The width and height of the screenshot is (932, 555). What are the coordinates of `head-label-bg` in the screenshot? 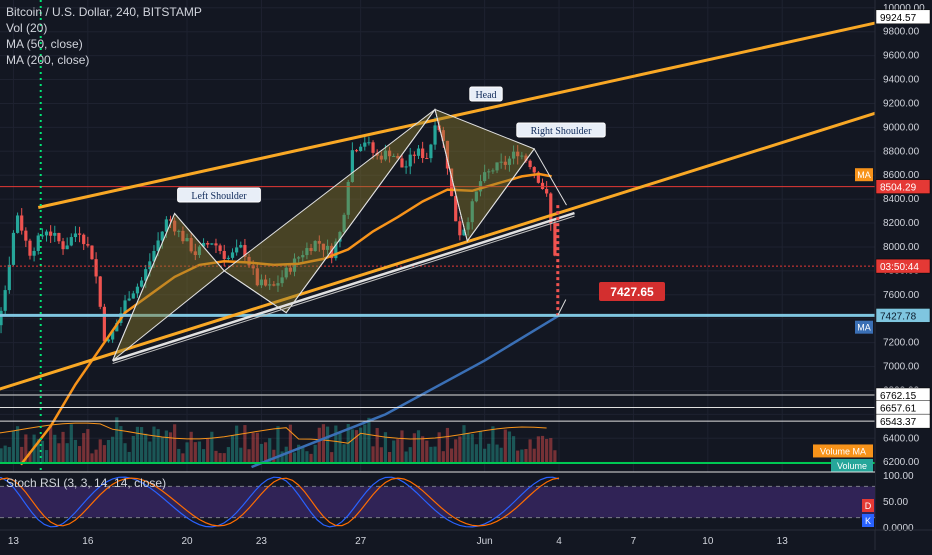 It's located at (486, 94).